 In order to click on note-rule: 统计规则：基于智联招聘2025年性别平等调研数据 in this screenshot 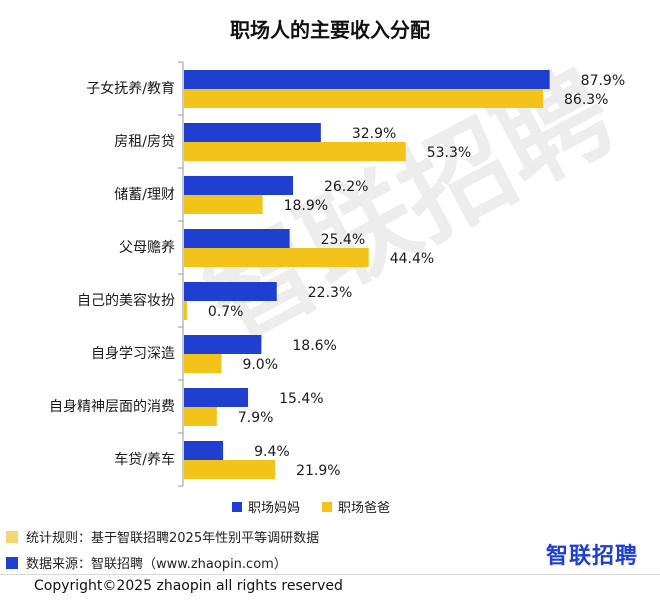, I will do `click(162, 536)`.